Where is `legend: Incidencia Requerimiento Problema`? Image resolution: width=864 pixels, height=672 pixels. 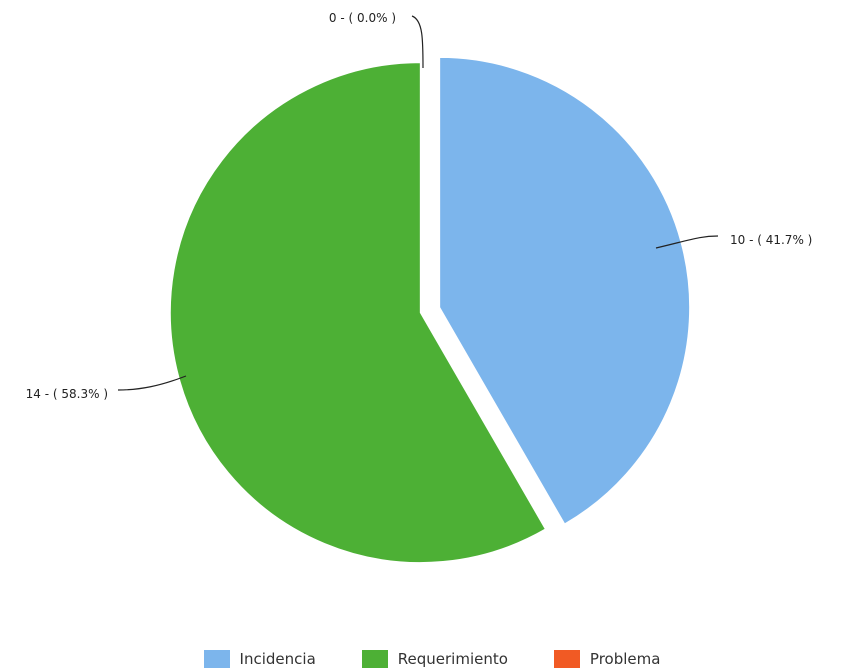 legend: Incidencia Requerimiento Problema is located at coordinates (432, 659).